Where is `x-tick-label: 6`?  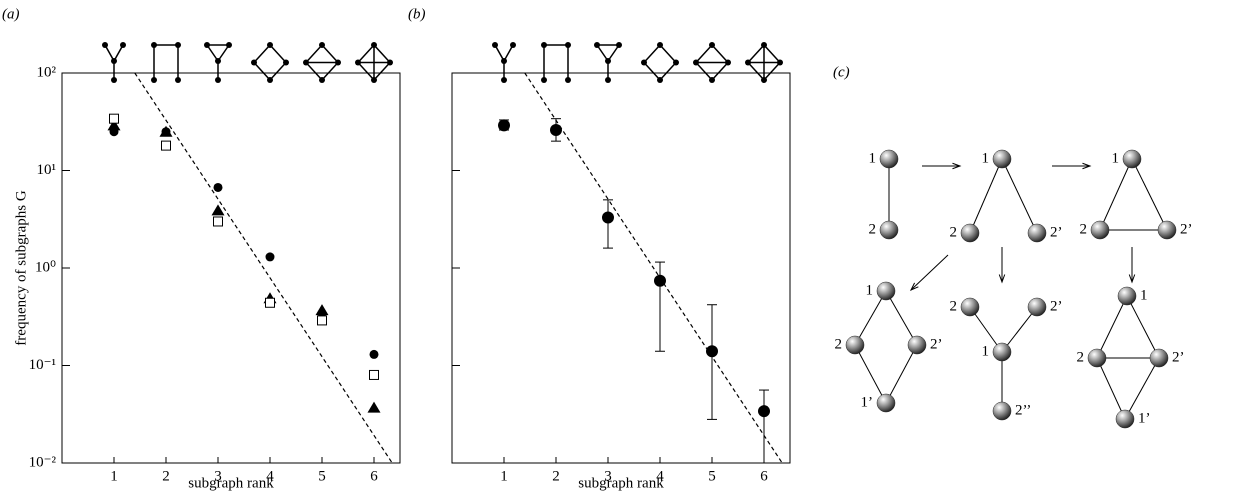 x-tick-label: 6 is located at coordinates (374, 476).